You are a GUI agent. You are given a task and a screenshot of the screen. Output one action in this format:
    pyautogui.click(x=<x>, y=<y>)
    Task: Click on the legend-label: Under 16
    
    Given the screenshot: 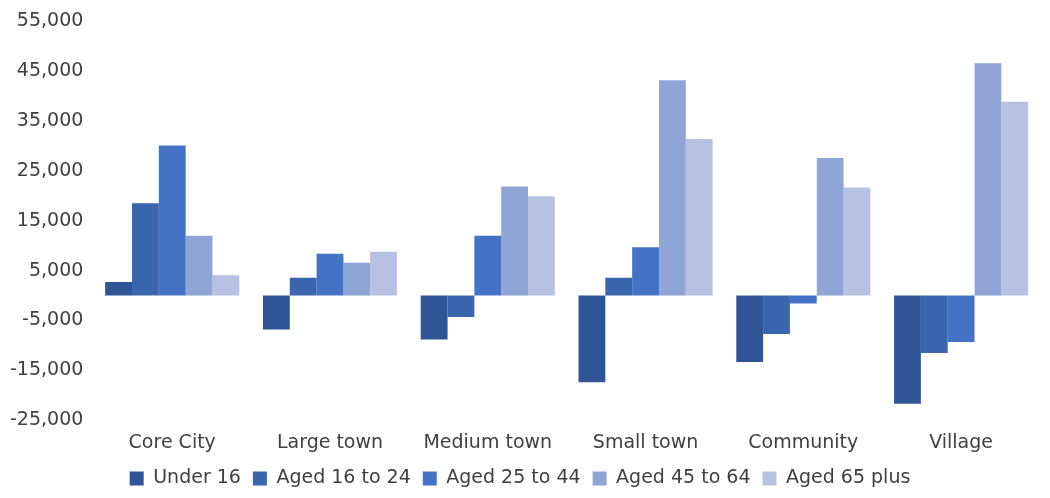 What is the action you would take?
    pyautogui.click(x=197, y=476)
    